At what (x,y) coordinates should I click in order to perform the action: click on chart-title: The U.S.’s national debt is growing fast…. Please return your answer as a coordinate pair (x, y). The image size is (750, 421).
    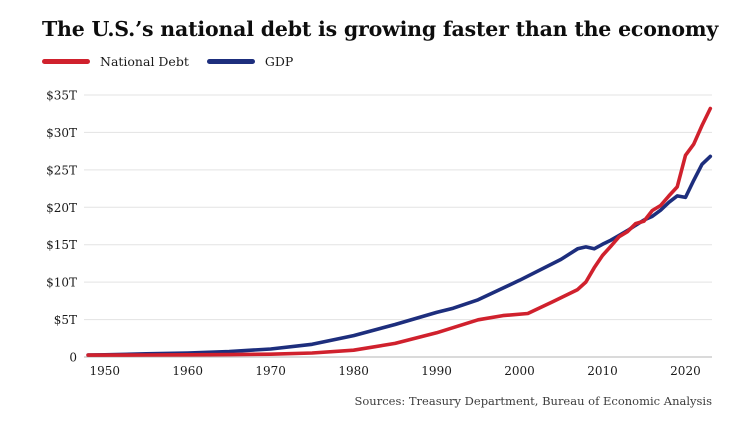
    Looking at the image, I should click on (380, 29).